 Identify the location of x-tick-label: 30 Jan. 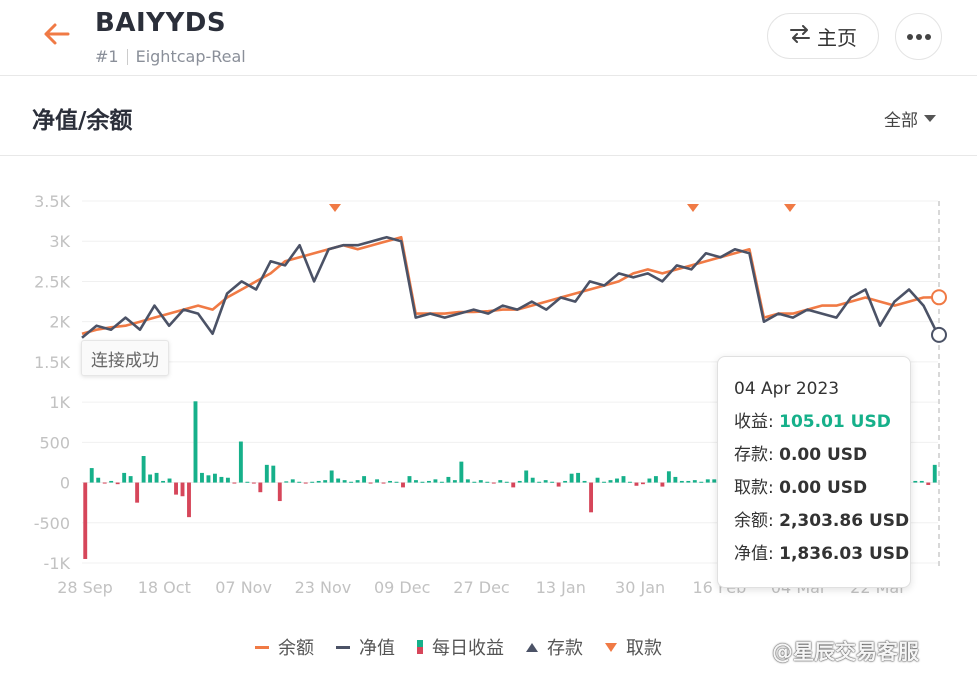
(640, 587).